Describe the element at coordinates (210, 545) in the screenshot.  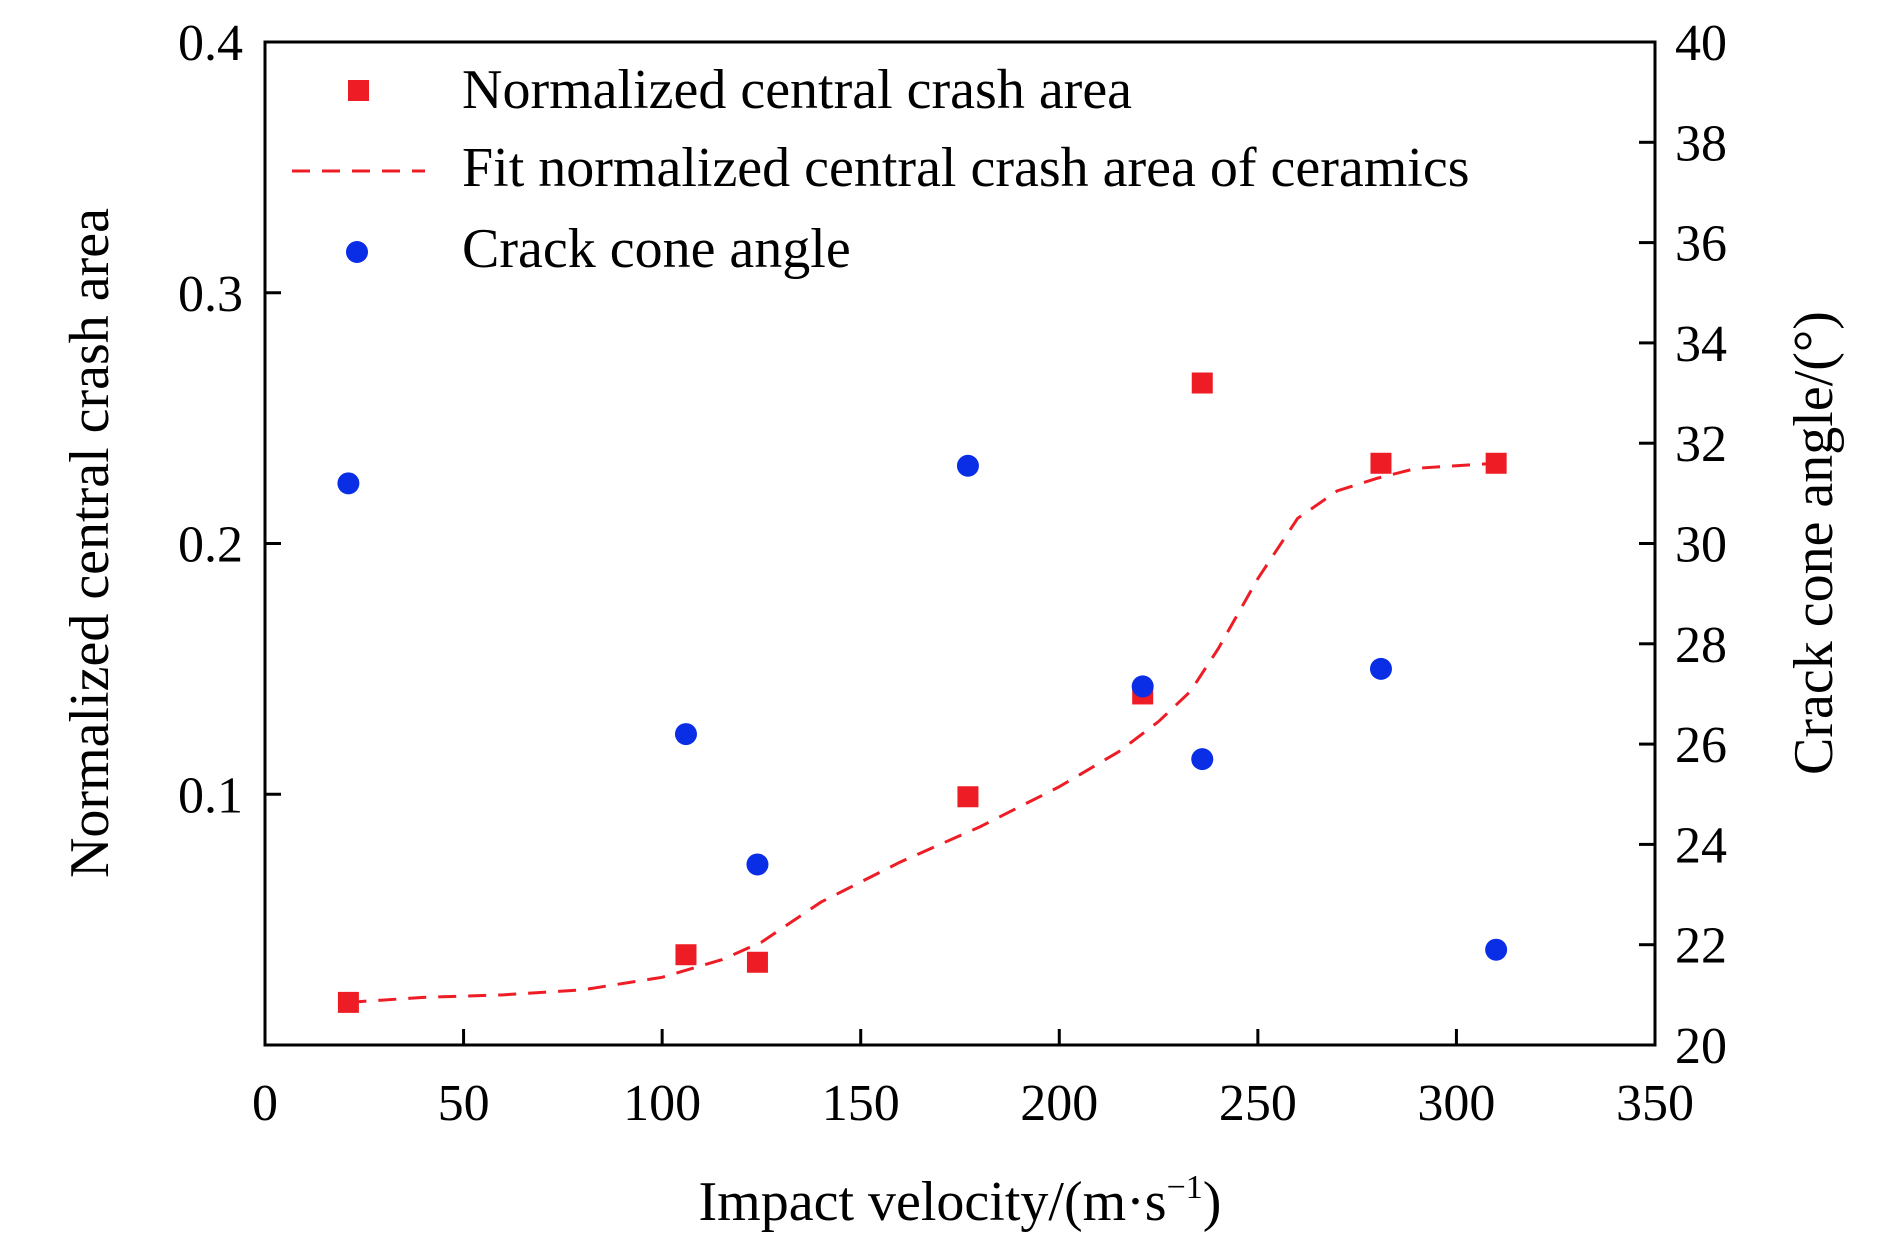
I see `left-y-tick-label: 0.2` at that location.